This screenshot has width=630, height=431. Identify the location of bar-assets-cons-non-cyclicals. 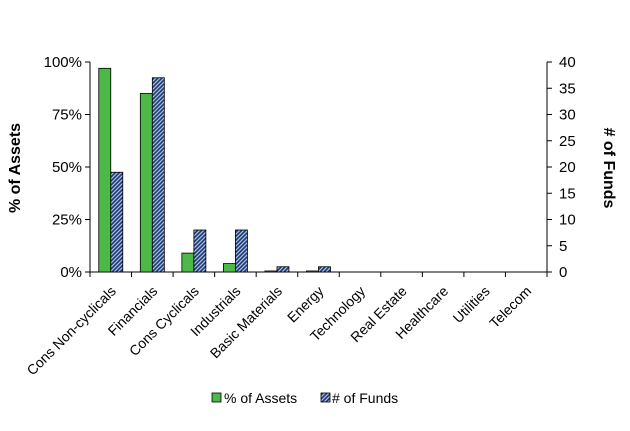
(105, 170).